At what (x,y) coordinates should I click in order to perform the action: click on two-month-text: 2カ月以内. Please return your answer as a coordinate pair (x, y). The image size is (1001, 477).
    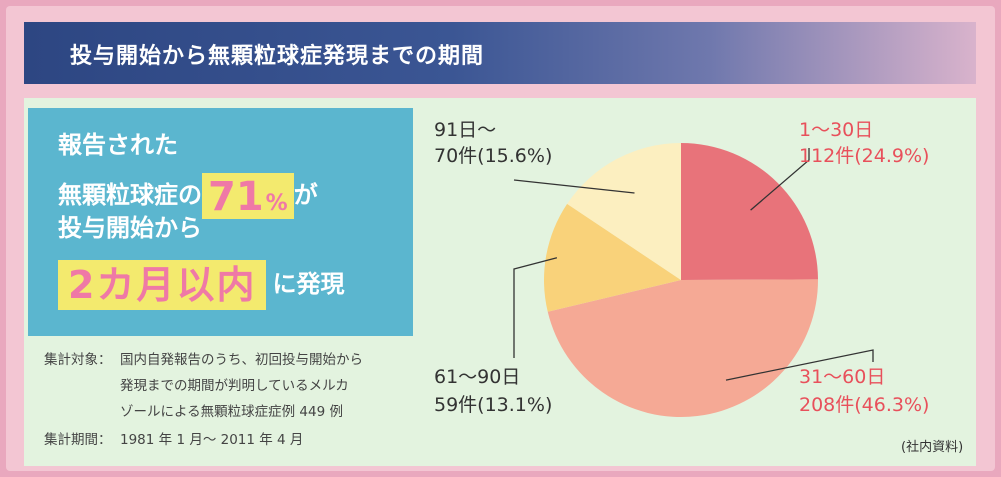
    Looking at the image, I should click on (162, 285).